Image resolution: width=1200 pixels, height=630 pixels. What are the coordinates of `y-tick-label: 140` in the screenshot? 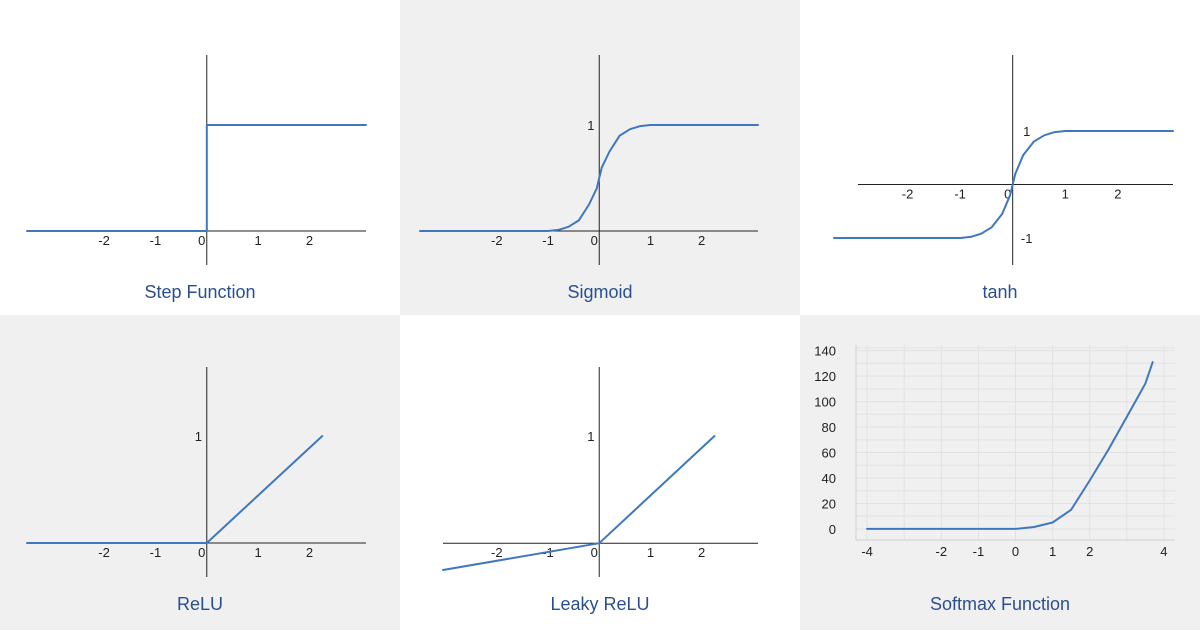 It's located at (825, 351).